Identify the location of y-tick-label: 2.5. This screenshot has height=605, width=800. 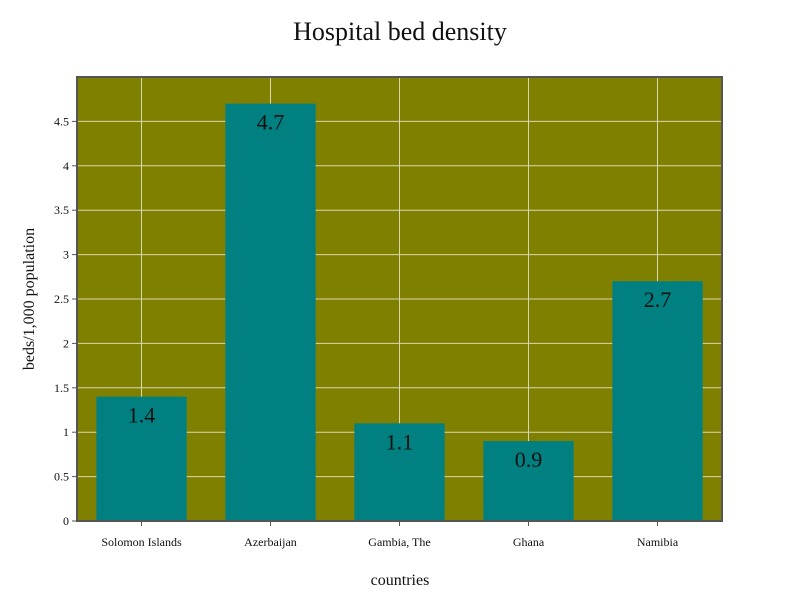
(61, 299).